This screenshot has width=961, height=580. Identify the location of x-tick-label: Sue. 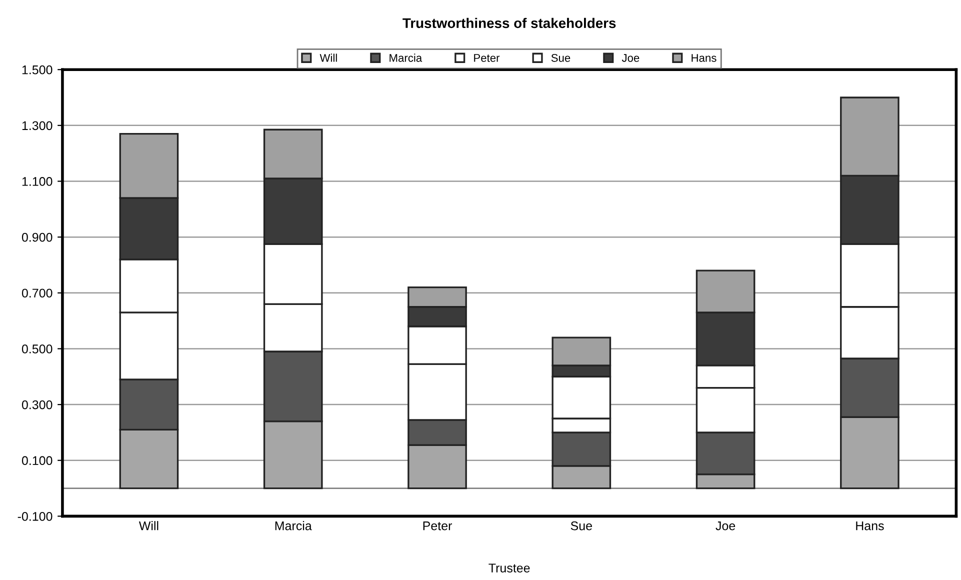
(581, 525).